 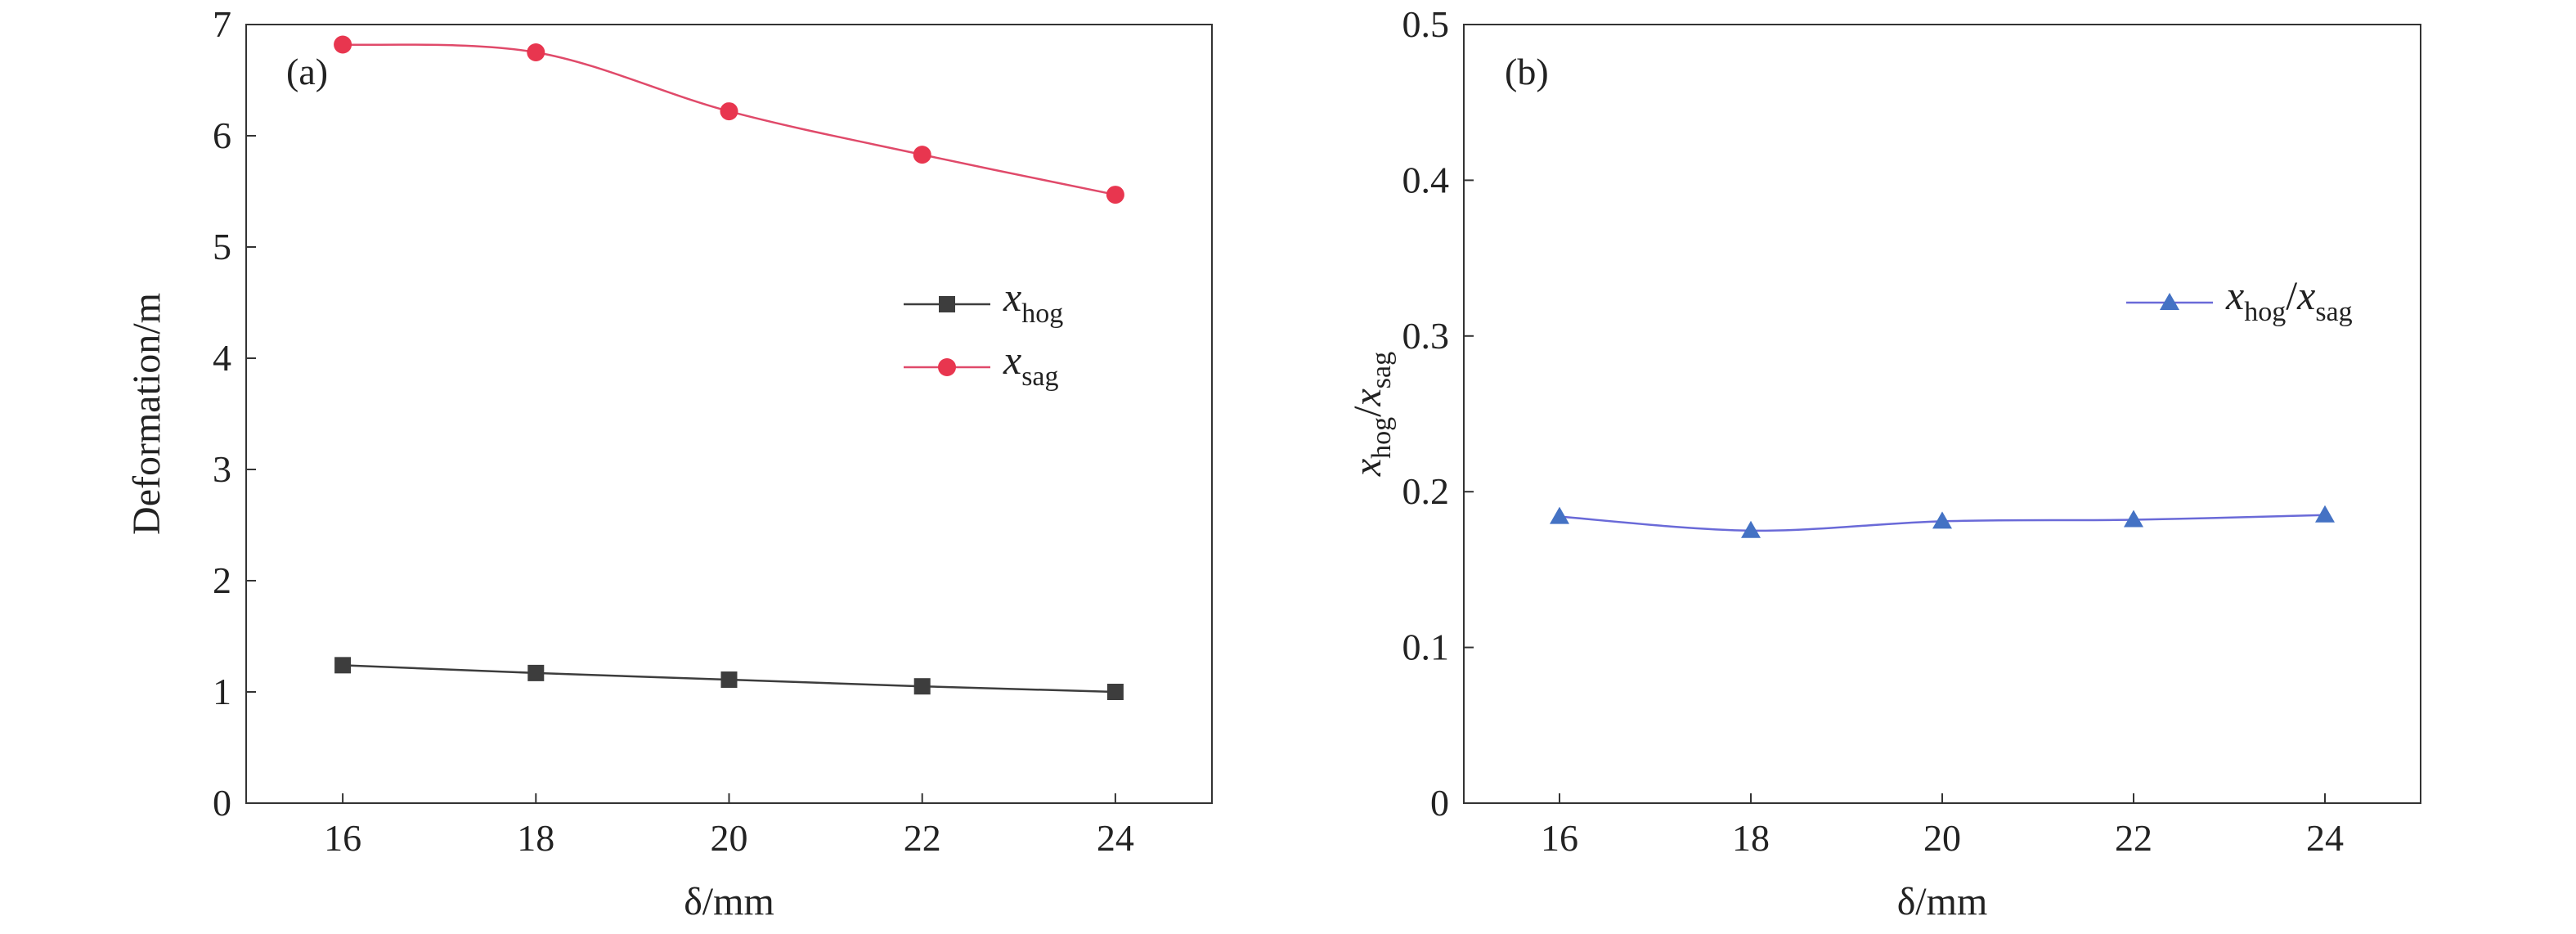 I want to click on y-tick-label: 2, so click(x=222, y=580).